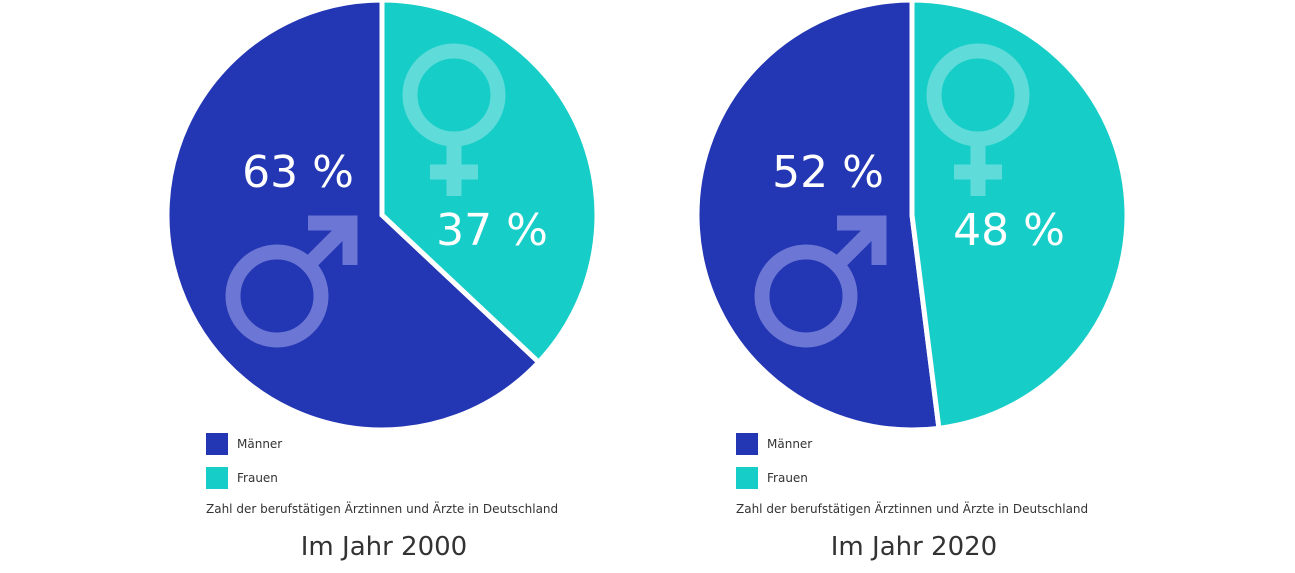 Image resolution: width=1295 pixels, height=573 pixels. What do you see at coordinates (914, 547) in the screenshot?
I see `chart-title: Im Jahr 2020` at bounding box center [914, 547].